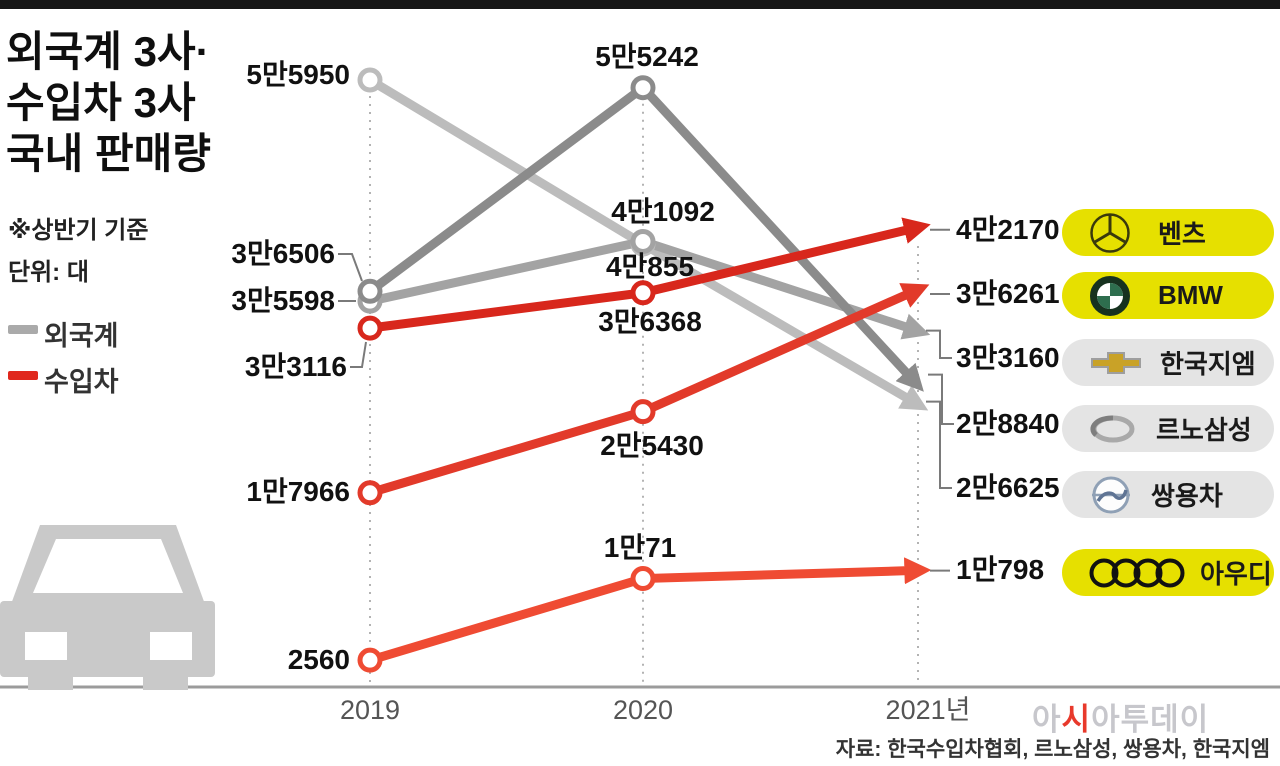 This screenshot has width=1280, height=766. I want to click on legend-label-foreign: 외국계, so click(81, 336).